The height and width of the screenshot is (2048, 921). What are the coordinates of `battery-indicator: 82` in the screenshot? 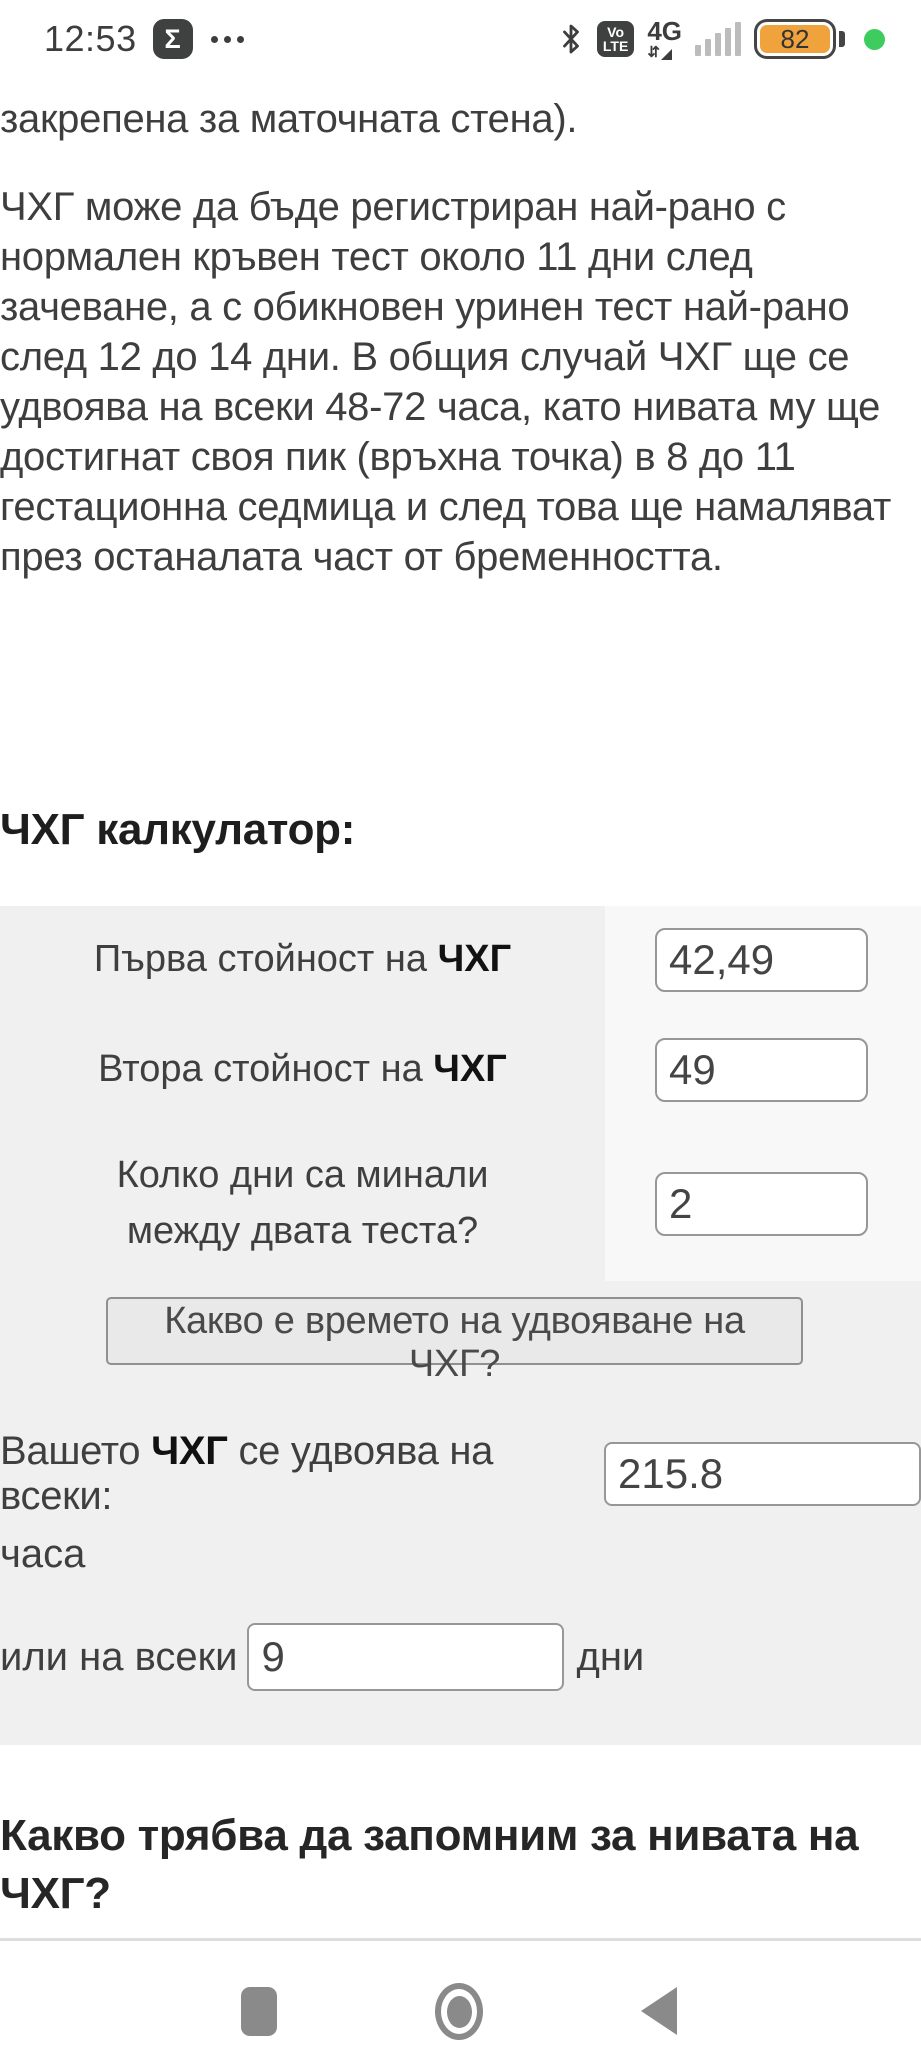 It's located at (799, 39).